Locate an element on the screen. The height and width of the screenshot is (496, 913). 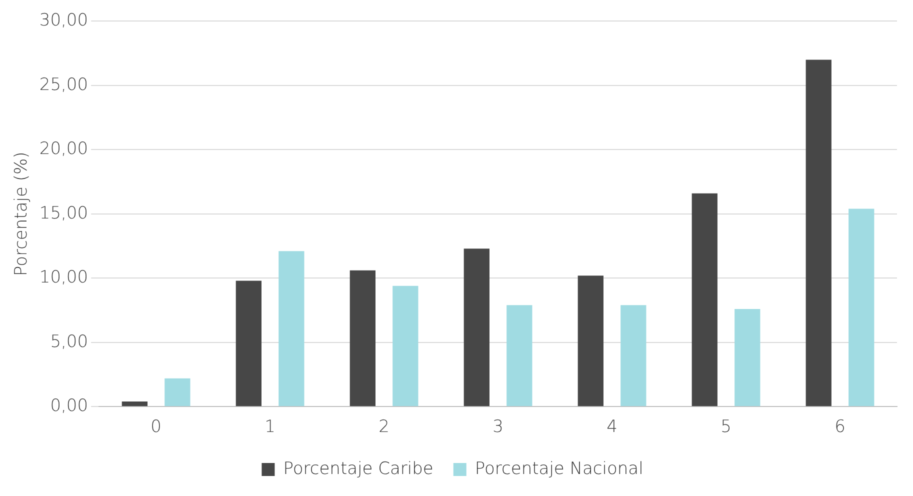
y-tick-label: 30,00 is located at coordinates (63, 20).